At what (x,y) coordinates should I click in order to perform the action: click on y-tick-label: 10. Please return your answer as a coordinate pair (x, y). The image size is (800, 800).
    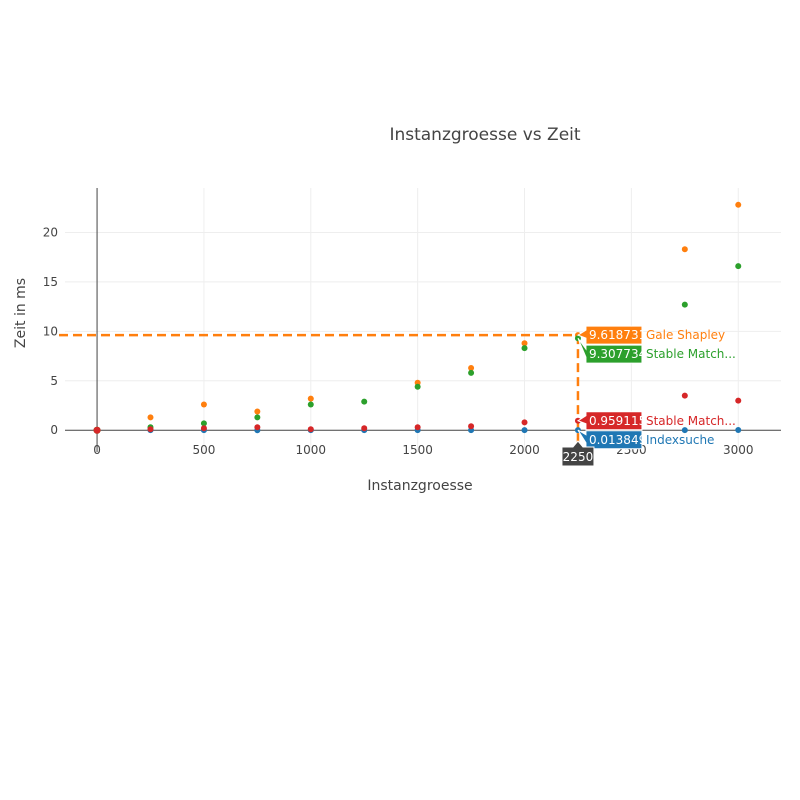
    Looking at the image, I should click on (50, 331).